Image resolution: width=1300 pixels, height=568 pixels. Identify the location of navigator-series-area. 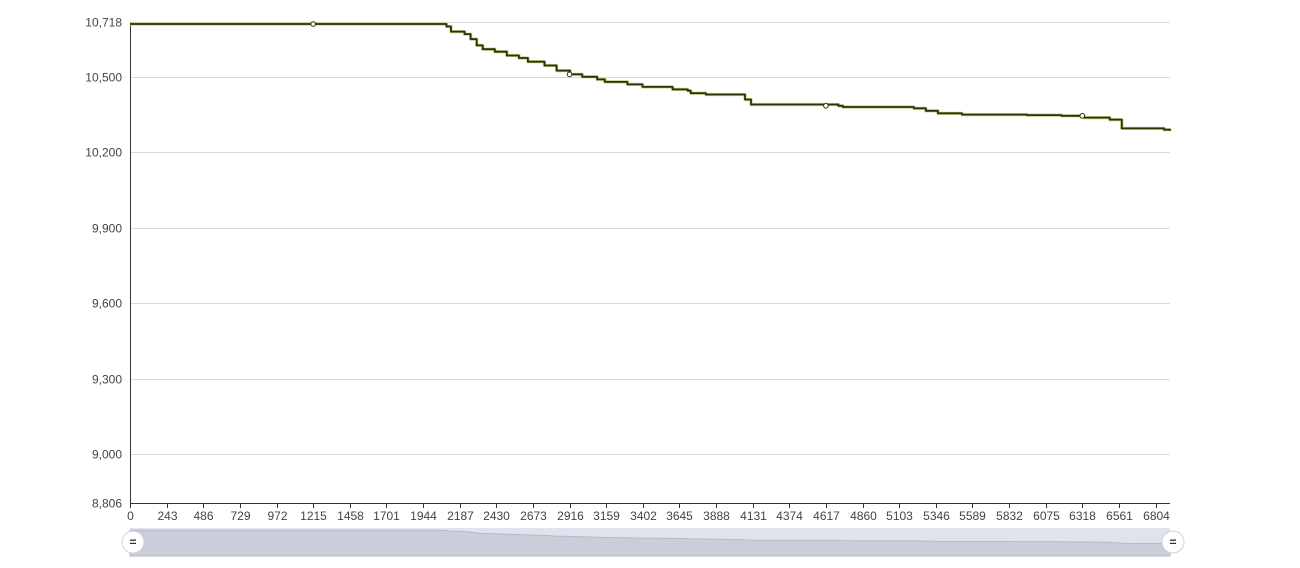
(650, 543).